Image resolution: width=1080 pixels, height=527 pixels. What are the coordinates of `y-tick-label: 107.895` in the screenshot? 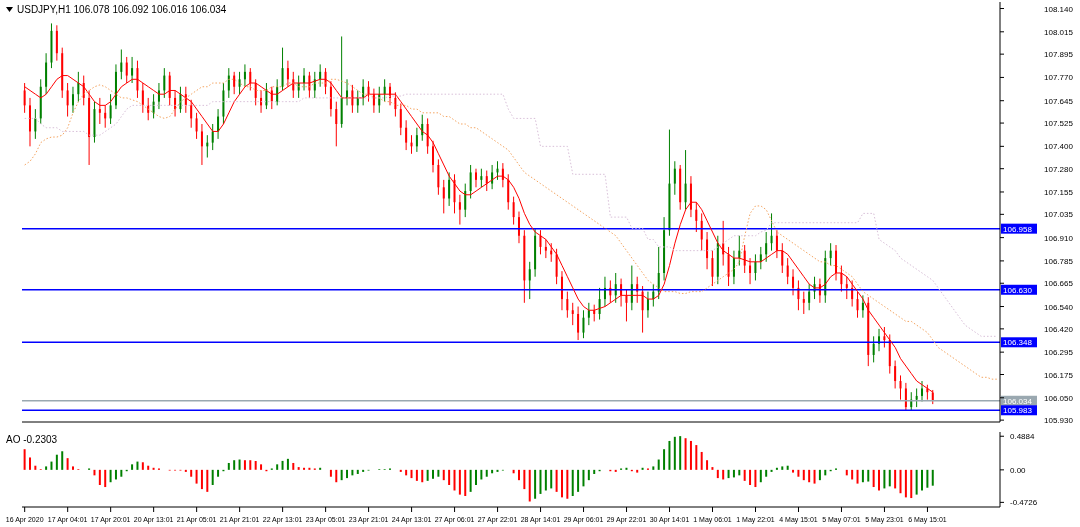 It's located at (1059, 55).